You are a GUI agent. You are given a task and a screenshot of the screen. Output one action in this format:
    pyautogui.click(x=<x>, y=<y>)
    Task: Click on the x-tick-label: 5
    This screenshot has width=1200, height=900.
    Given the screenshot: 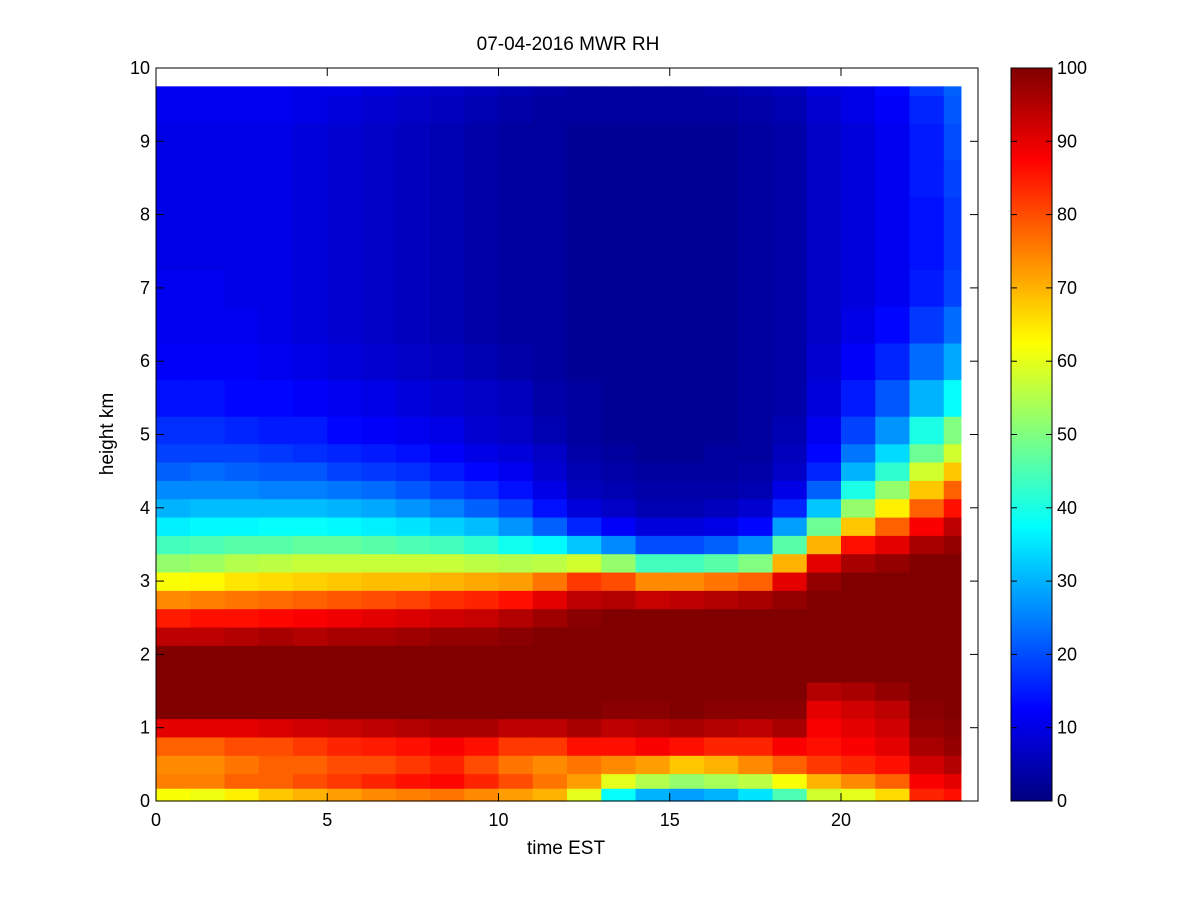 What is the action you would take?
    pyautogui.click(x=327, y=820)
    